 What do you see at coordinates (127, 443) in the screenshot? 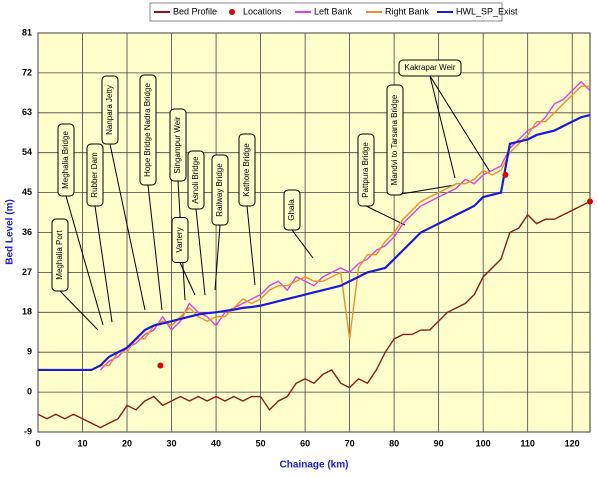
I see `x-tick-label: 20` at bounding box center [127, 443].